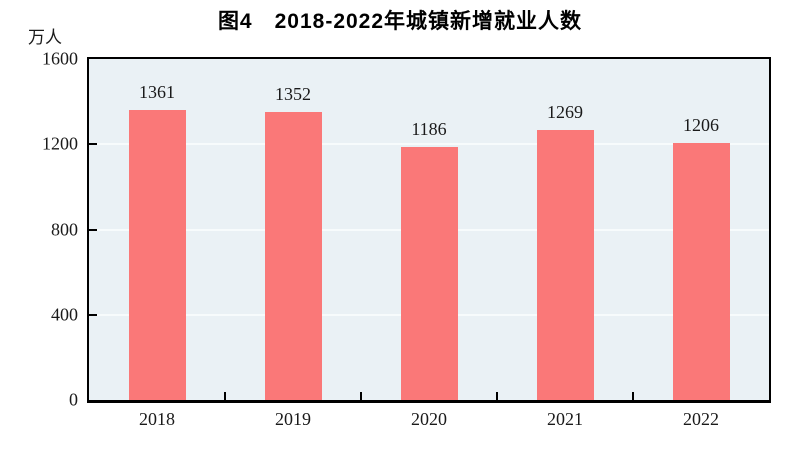 This screenshot has width=800, height=449. What do you see at coordinates (157, 254) in the screenshot?
I see `bar-2018` at bounding box center [157, 254].